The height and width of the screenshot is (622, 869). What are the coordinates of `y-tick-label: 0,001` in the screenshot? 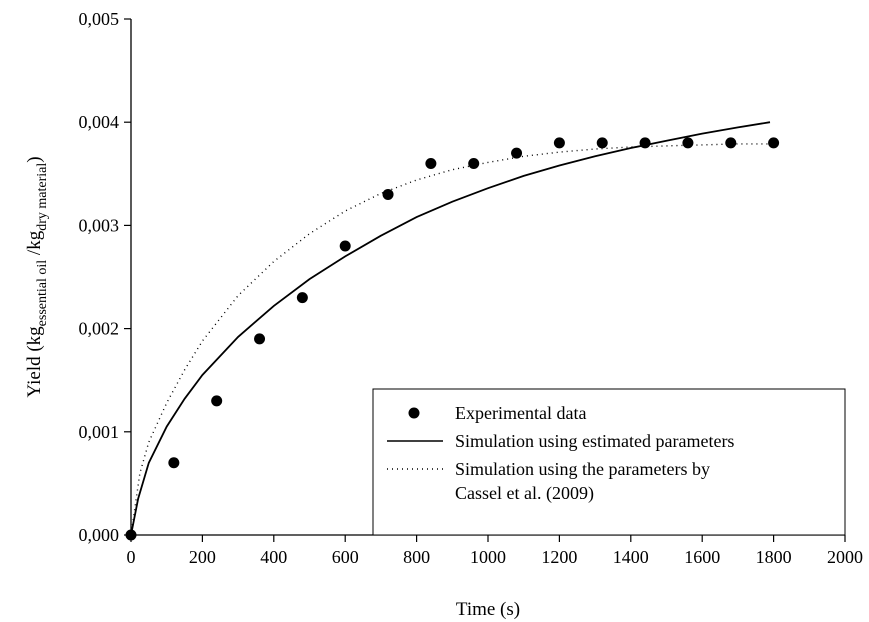 It's located at (99, 432).